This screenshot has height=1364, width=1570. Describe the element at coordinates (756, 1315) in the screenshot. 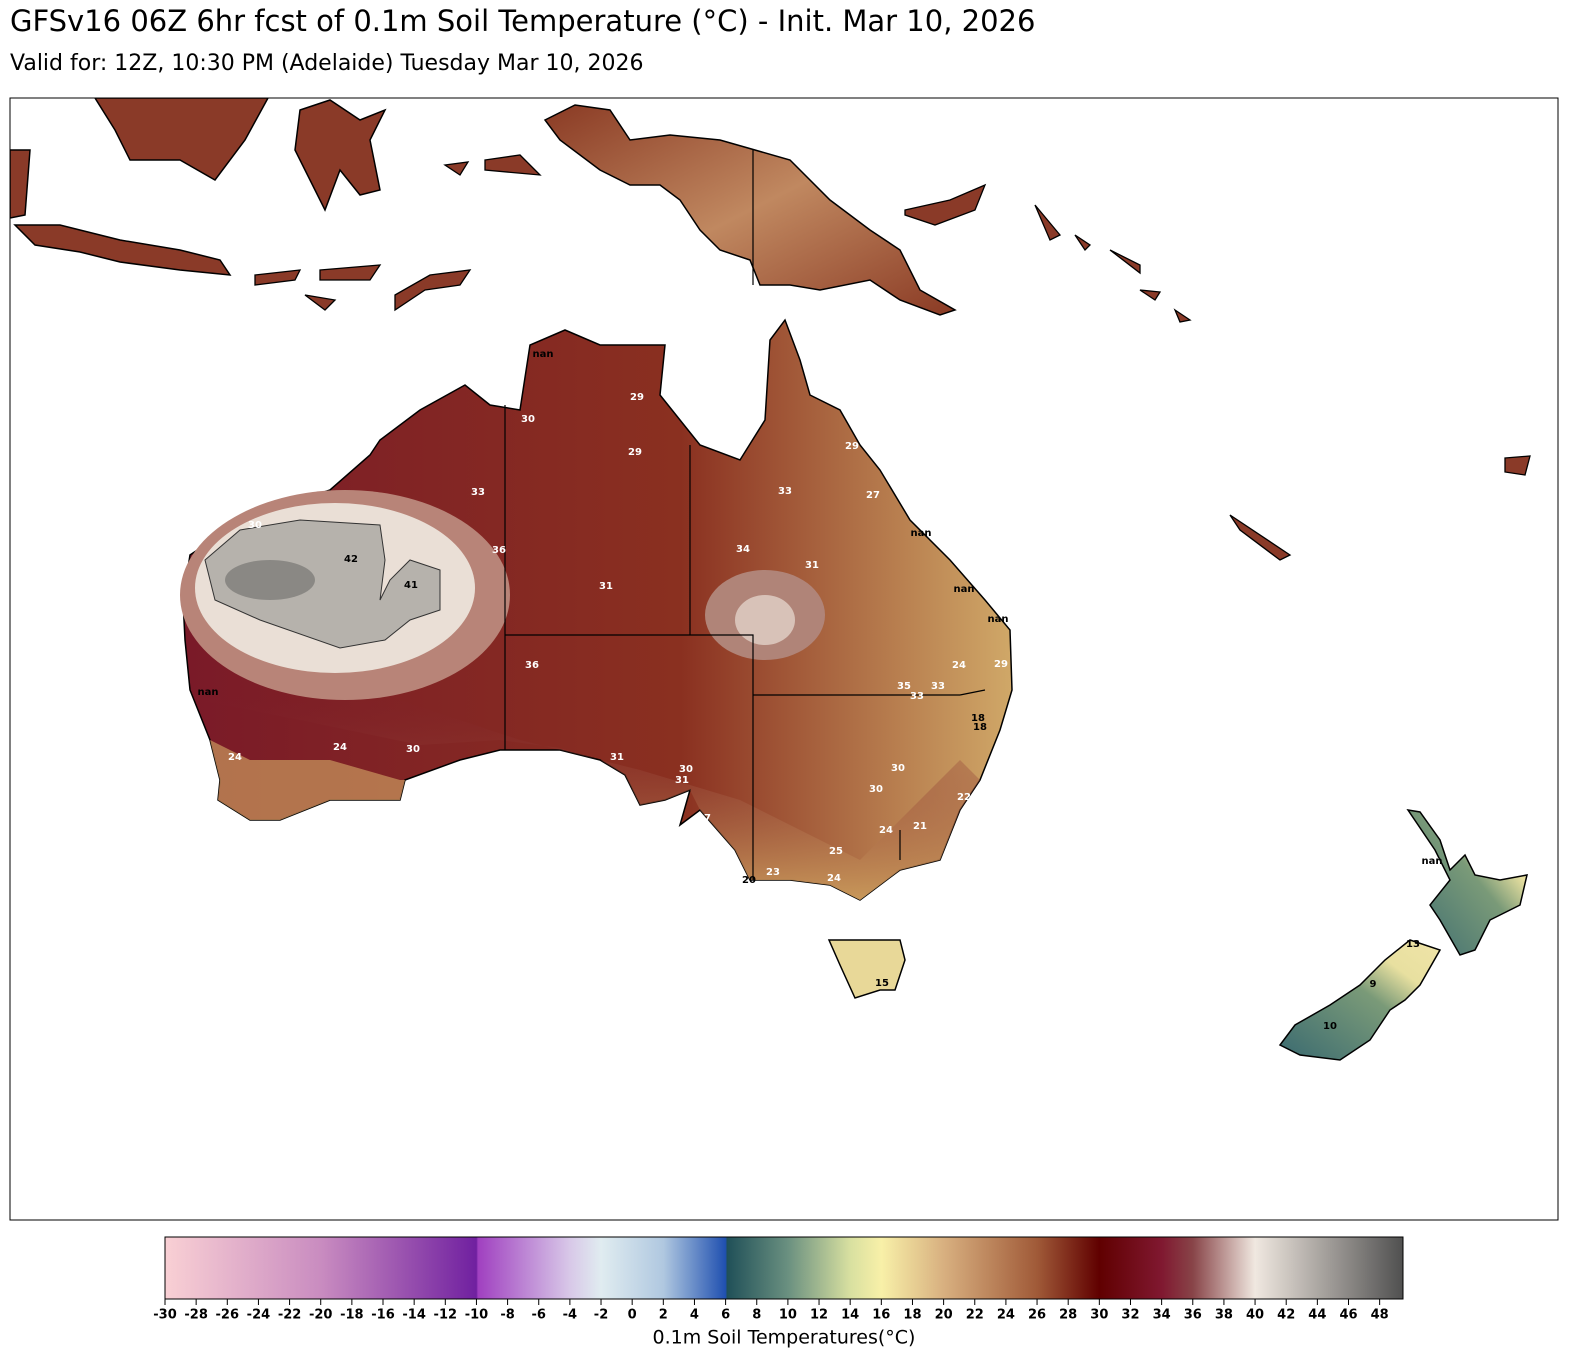

I see `colorbar-tick-label: 8` at that location.